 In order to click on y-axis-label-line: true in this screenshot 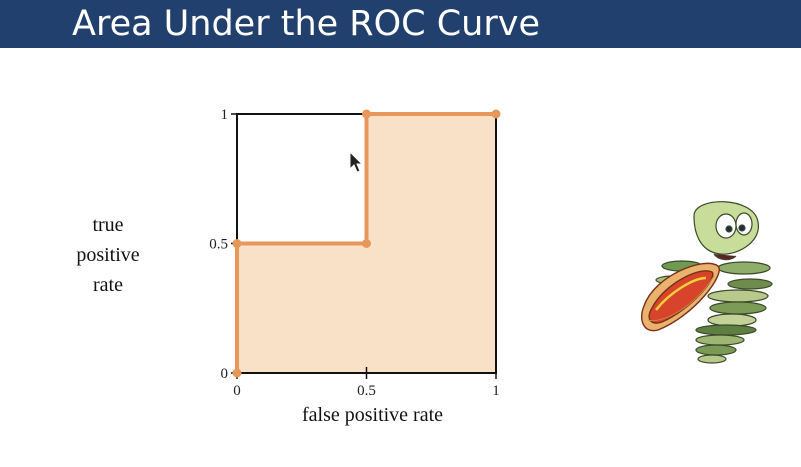, I will do `click(108, 225)`.